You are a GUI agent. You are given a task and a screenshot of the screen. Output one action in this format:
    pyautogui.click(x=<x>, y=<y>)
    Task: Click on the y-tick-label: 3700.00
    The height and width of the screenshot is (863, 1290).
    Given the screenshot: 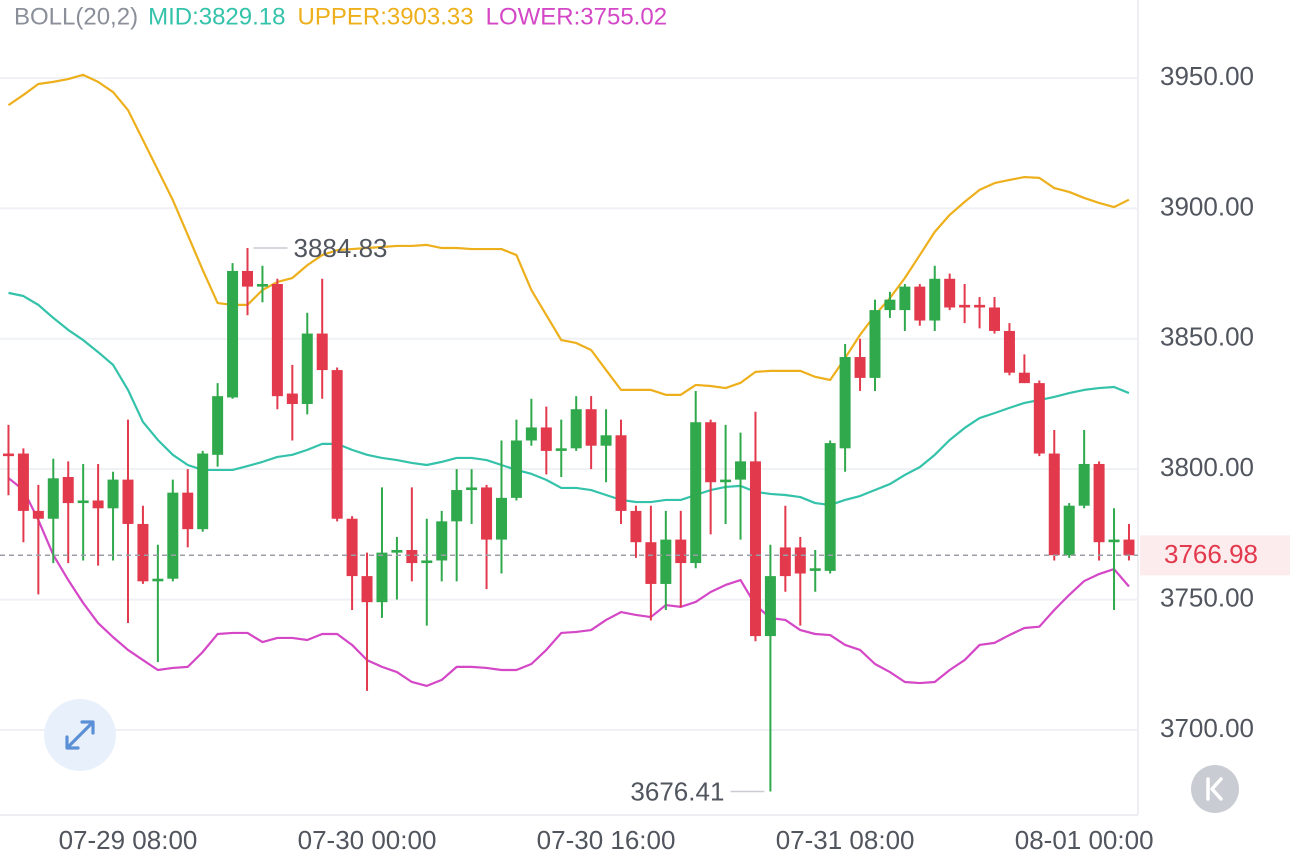 What is the action you would take?
    pyautogui.click(x=1207, y=728)
    